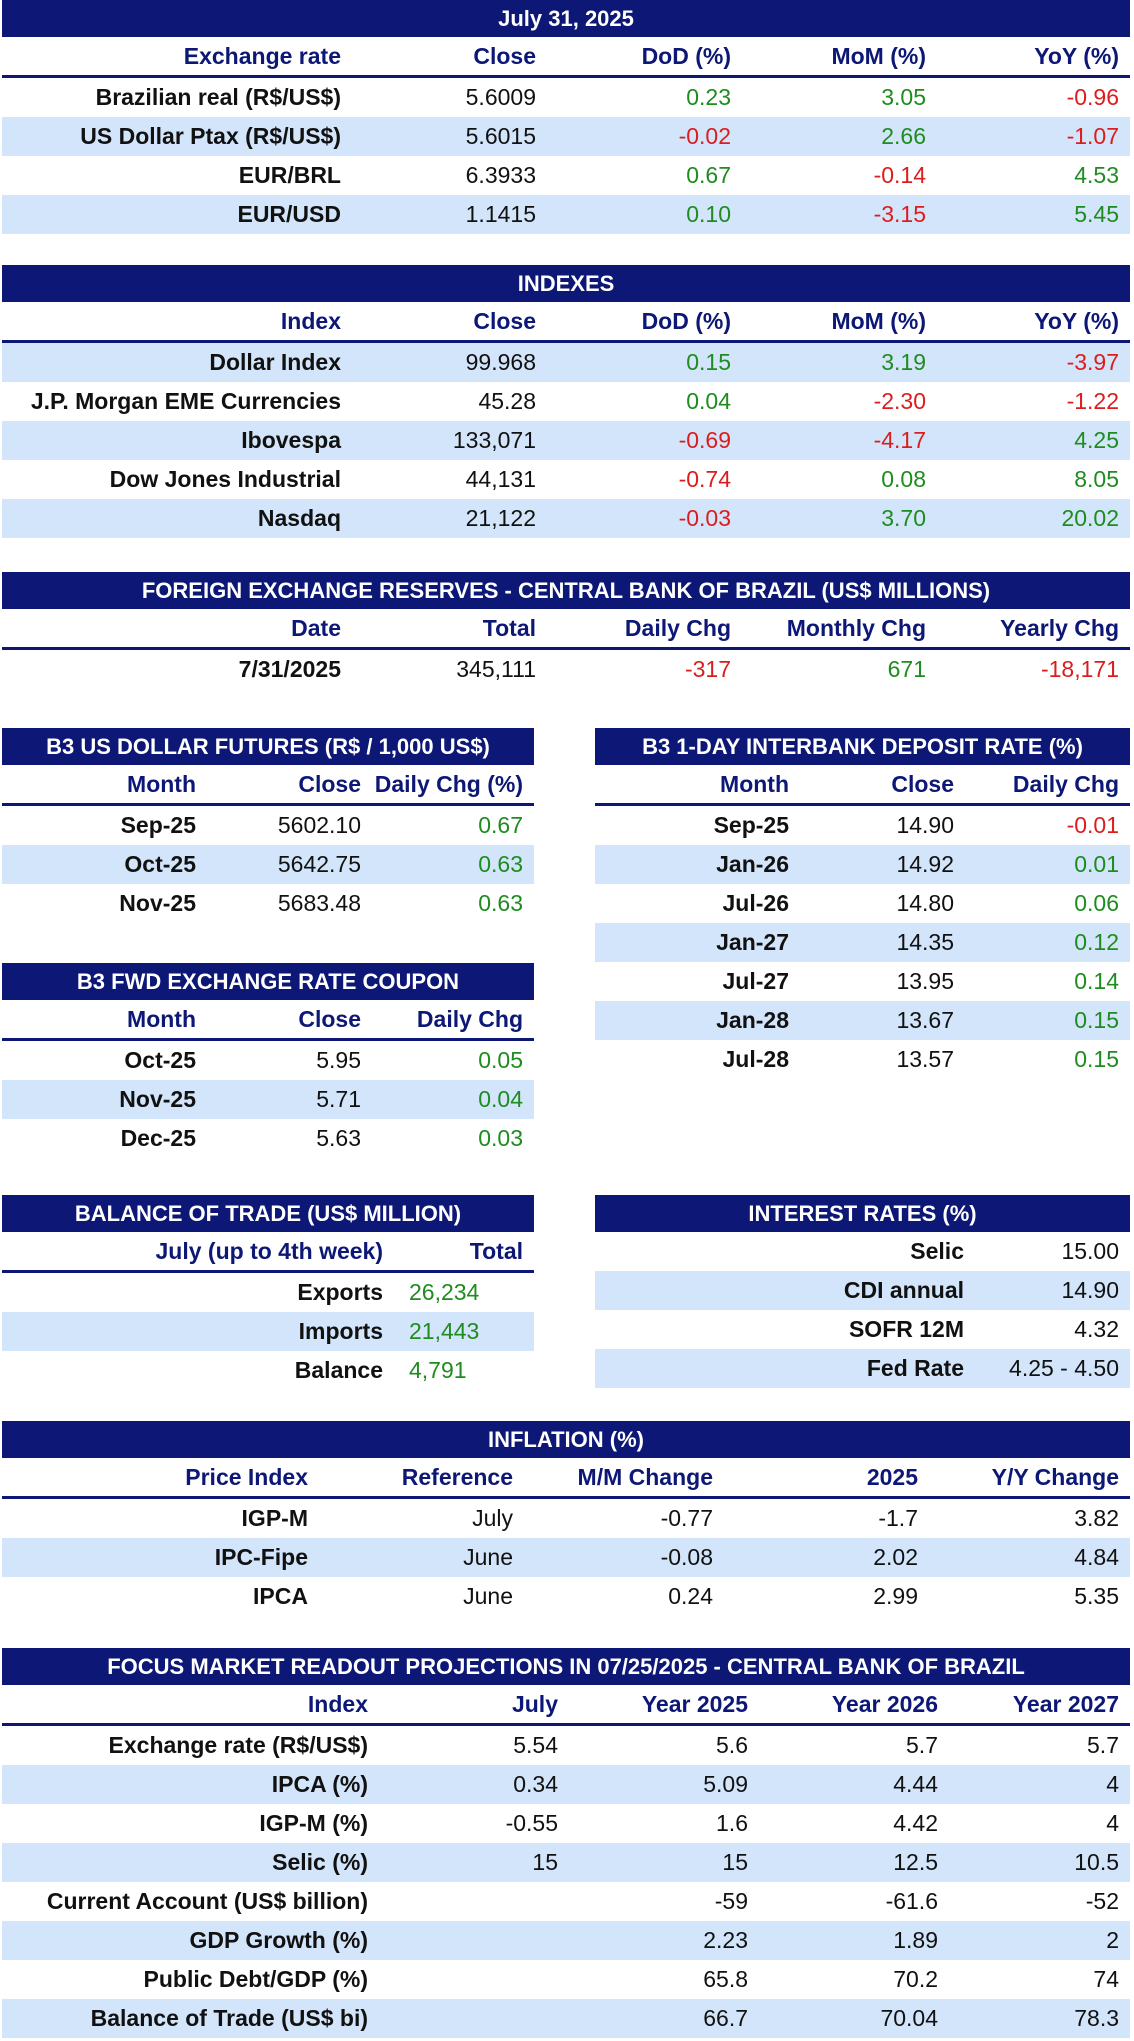  I want to click on cell-value: -1.22, so click(1092, 401).